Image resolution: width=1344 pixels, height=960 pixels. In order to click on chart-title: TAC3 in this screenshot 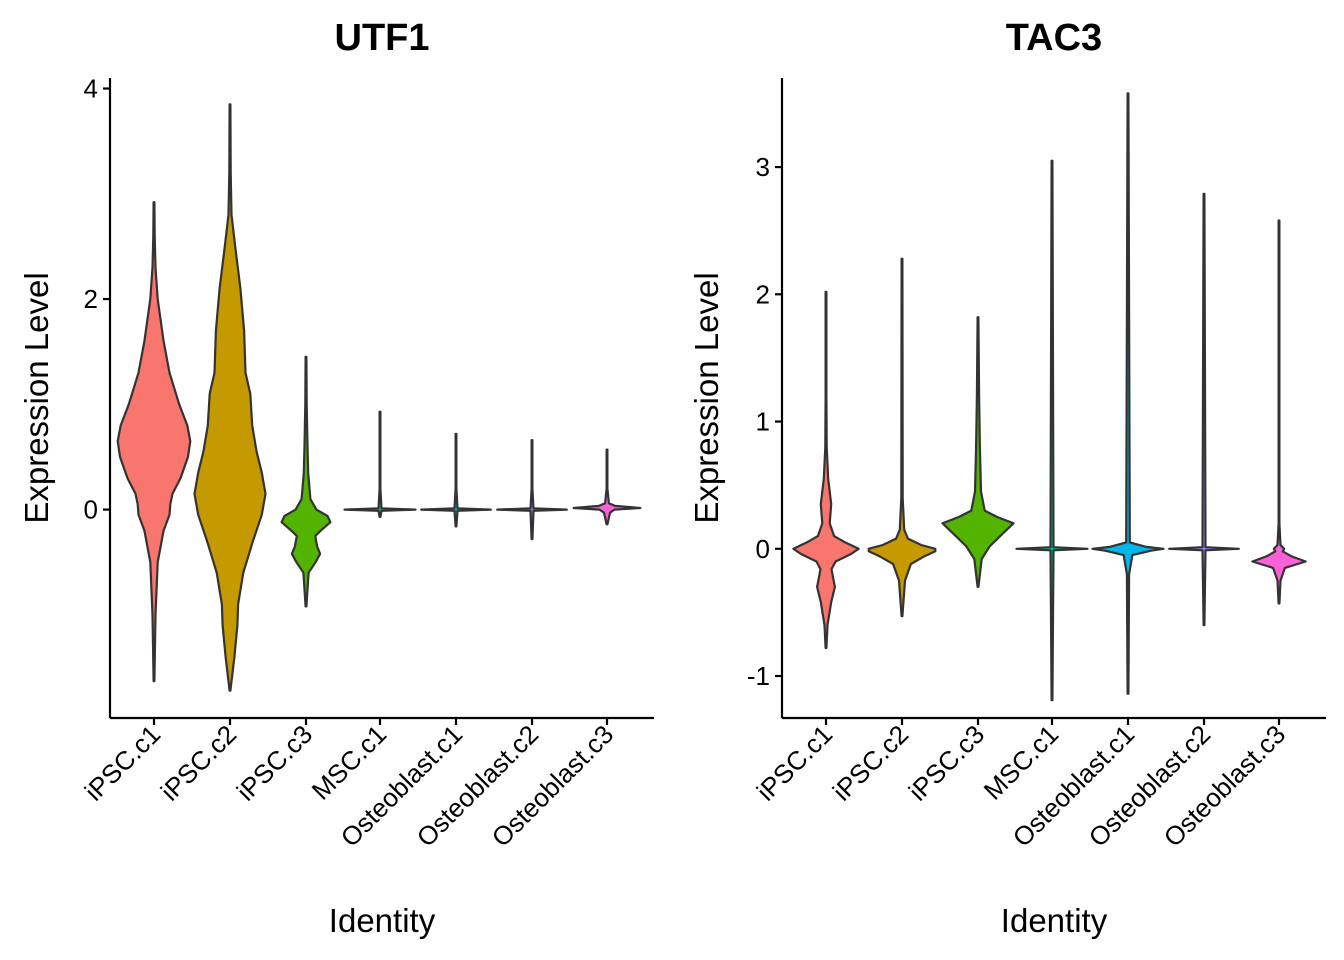, I will do `click(1054, 38)`.